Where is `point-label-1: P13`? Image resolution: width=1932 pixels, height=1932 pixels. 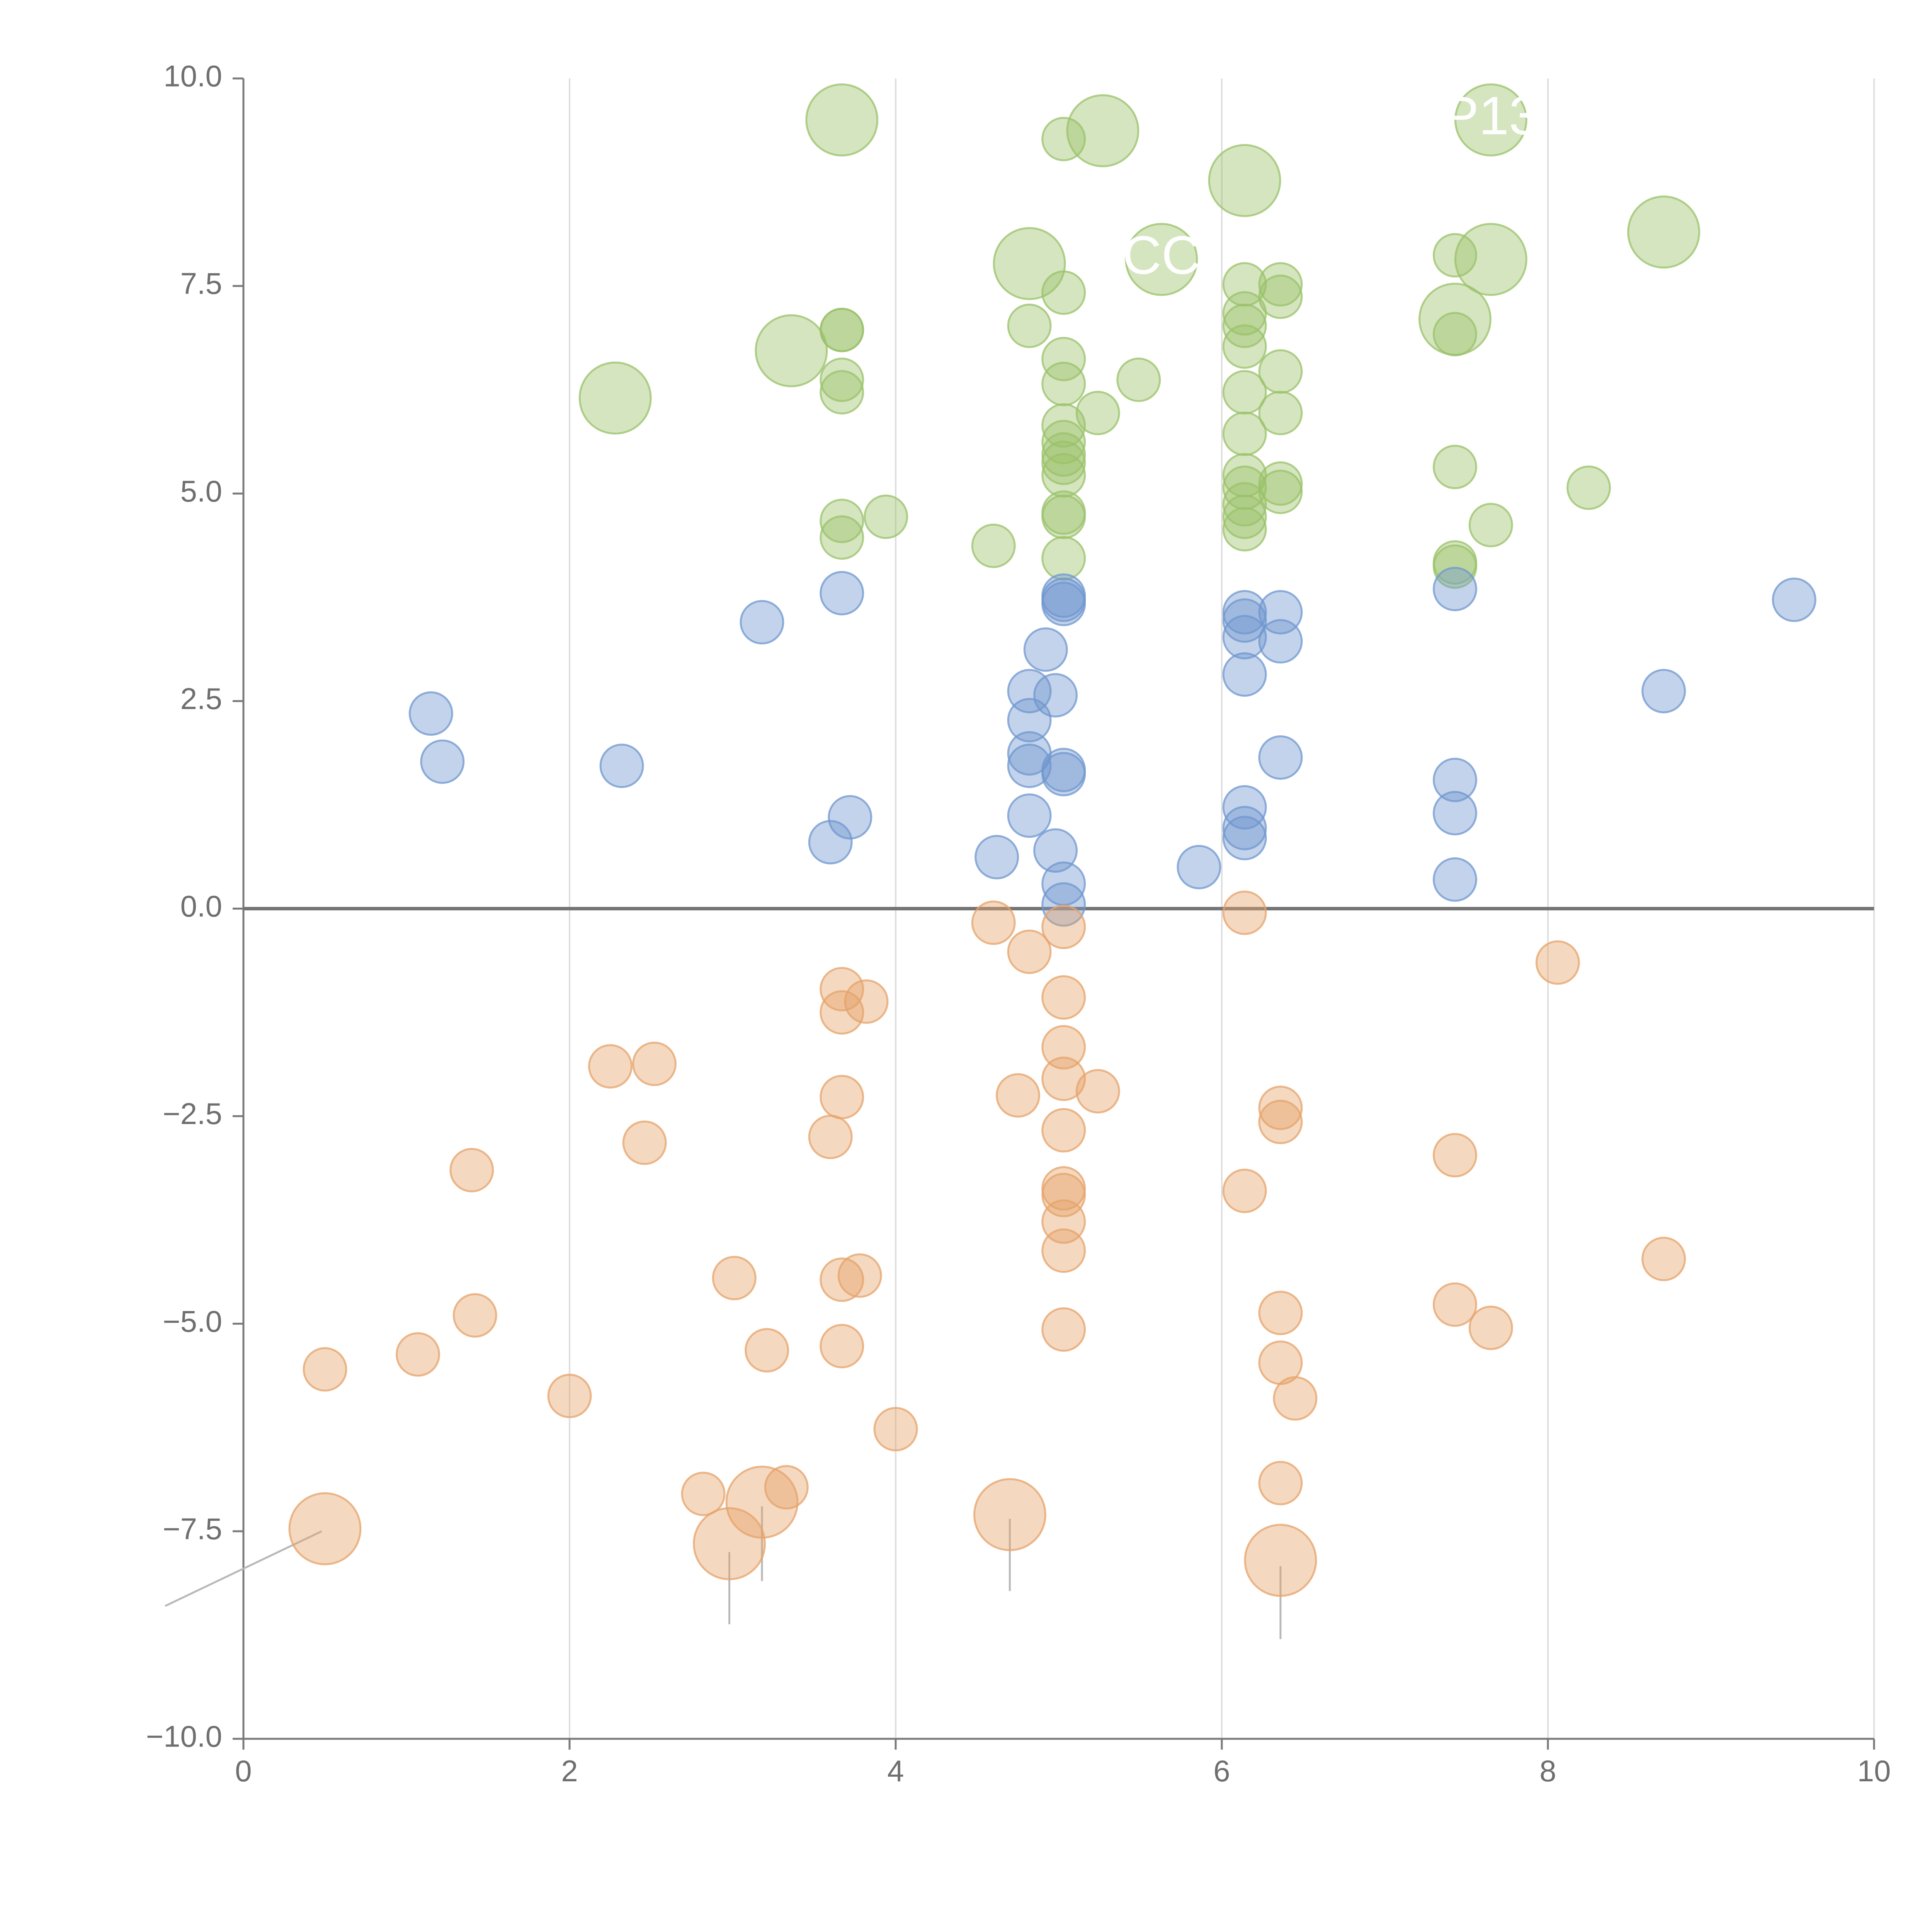
point-label-1: P13 is located at coordinates (1491, 116).